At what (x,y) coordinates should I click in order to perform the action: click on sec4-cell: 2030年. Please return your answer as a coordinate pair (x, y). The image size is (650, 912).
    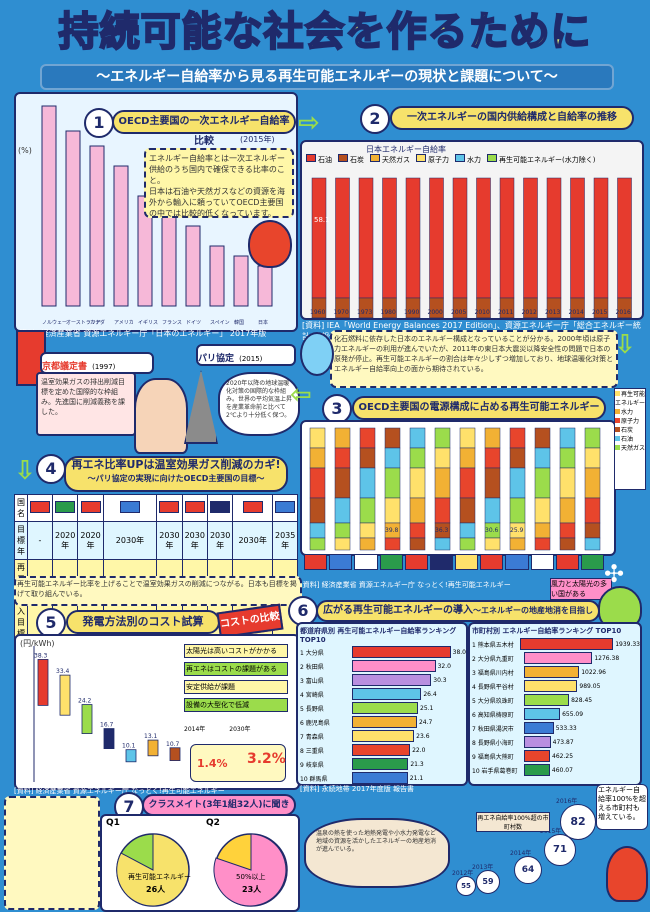
    Looking at the image, I should click on (130, 540).